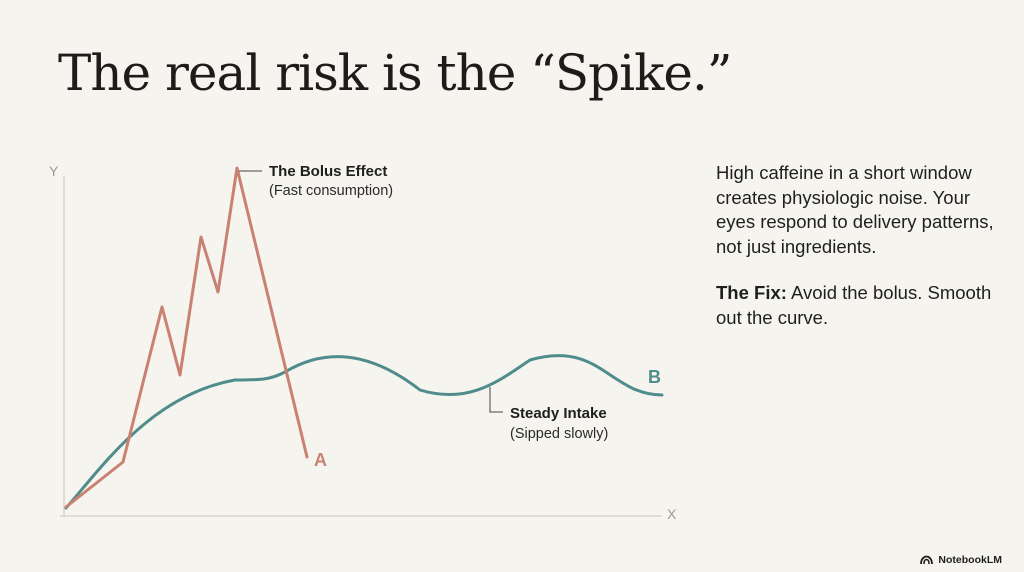  What do you see at coordinates (927, 560) in the screenshot?
I see `notebooklm-logo-icon` at bounding box center [927, 560].